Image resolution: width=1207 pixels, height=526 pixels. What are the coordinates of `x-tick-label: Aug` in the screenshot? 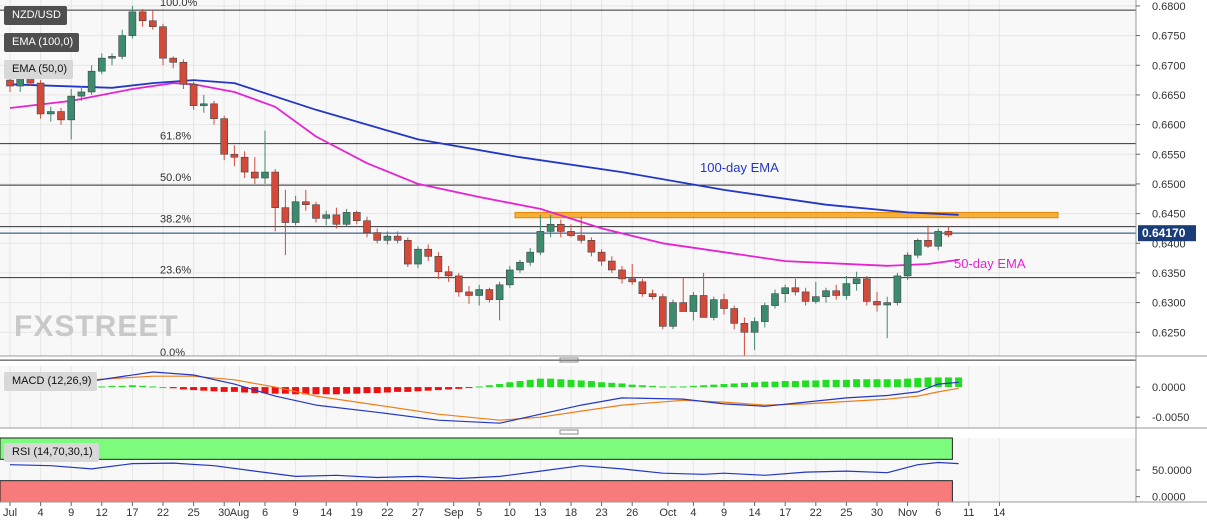 It's located at (240, 513).